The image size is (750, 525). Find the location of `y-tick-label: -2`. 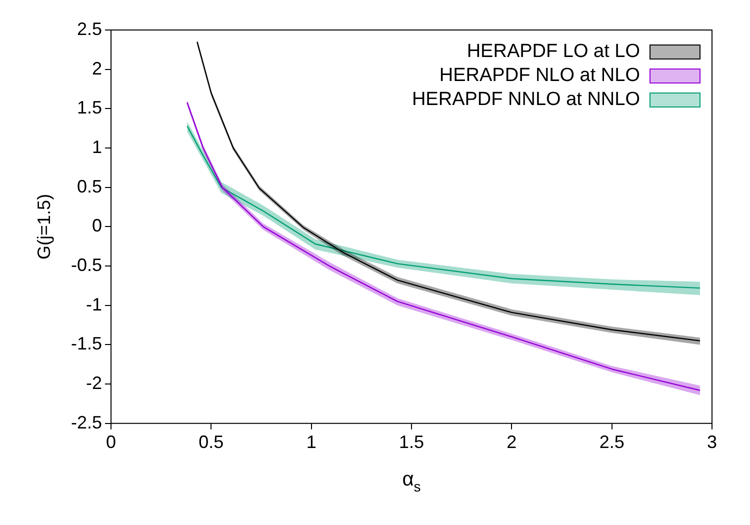

y-tick-label: -2 is located at coordinates (94, 383).